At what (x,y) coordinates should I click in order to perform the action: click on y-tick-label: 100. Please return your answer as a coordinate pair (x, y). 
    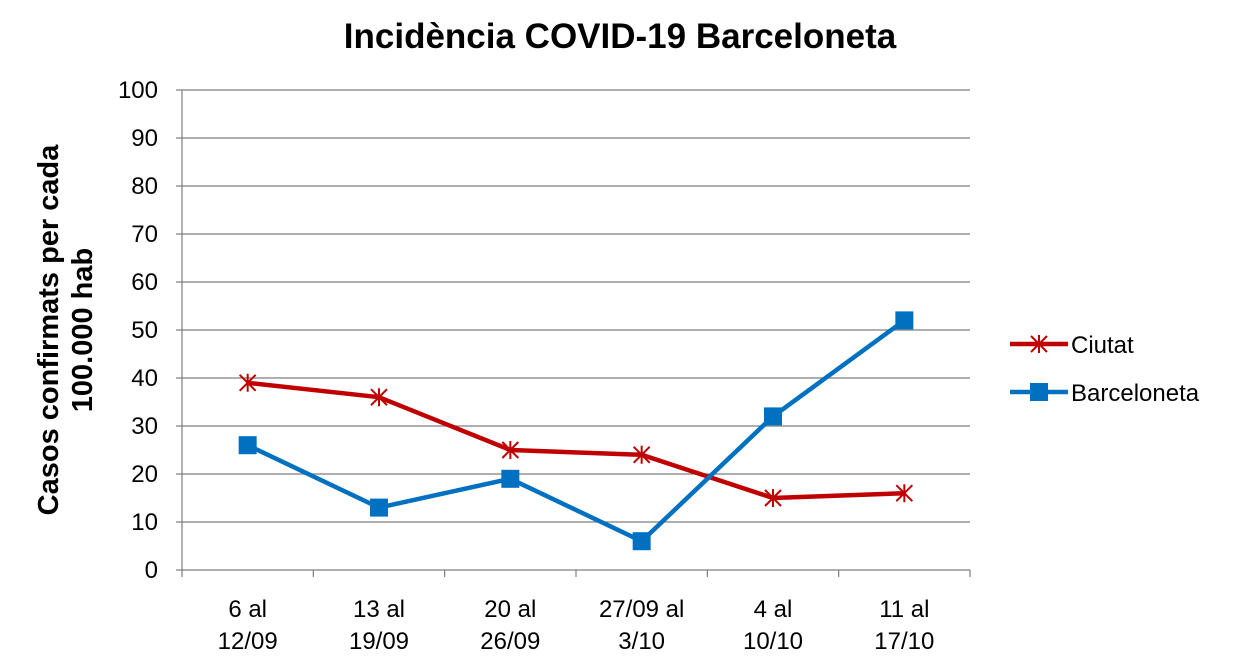
    Looking at the image, I should click on (138, 90).